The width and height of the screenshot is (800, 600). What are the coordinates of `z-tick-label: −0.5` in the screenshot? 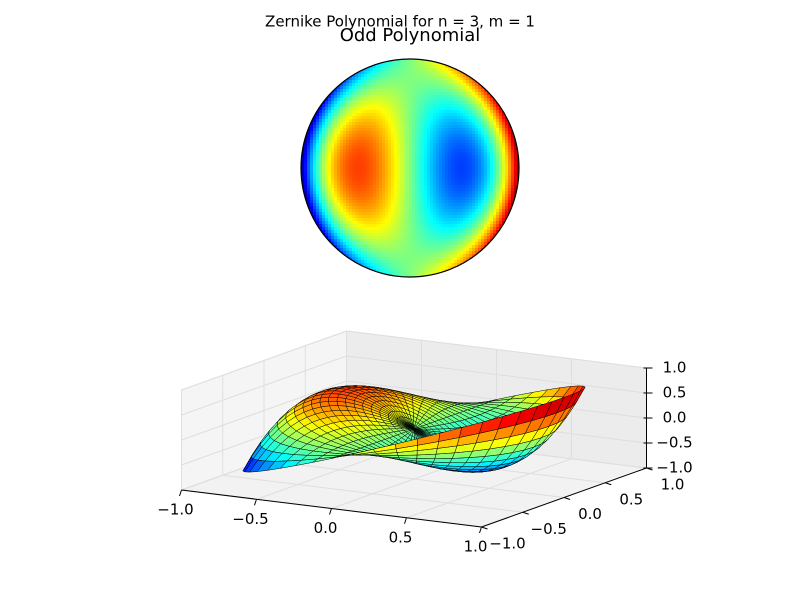 It's located at (674, 443).